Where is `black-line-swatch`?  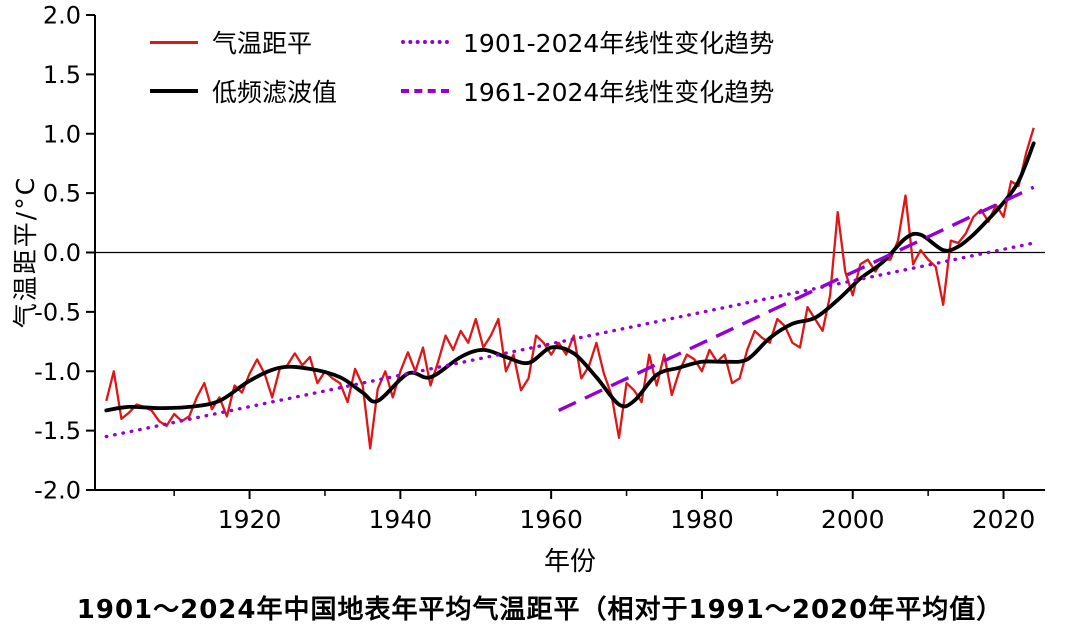 black-line-swatch is located at coordinates (174, 91).